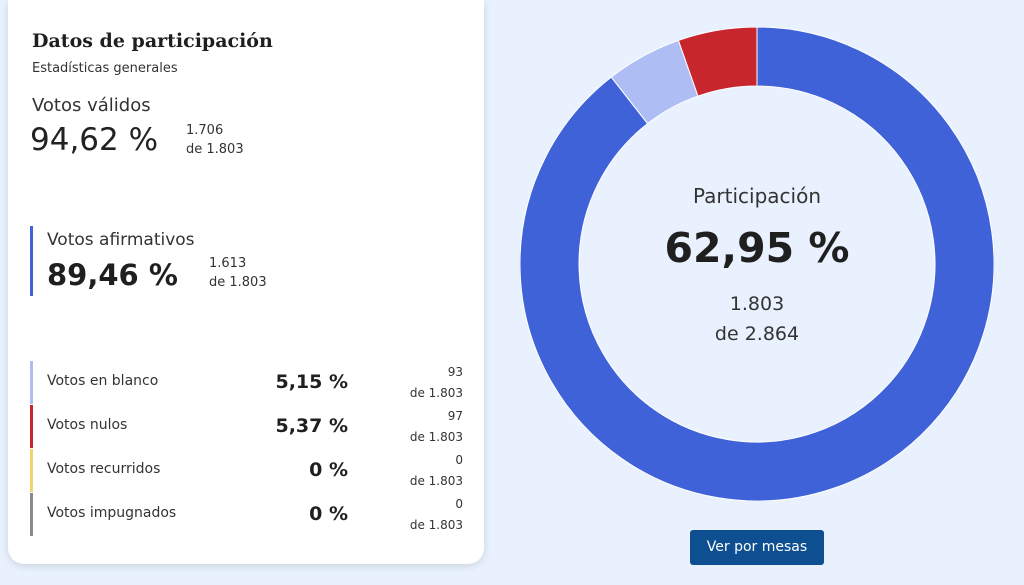 This screenshot has height=585, width=1024. I want to click on valid-votes-count: 1.706 de 1.803, so click(215, 140).